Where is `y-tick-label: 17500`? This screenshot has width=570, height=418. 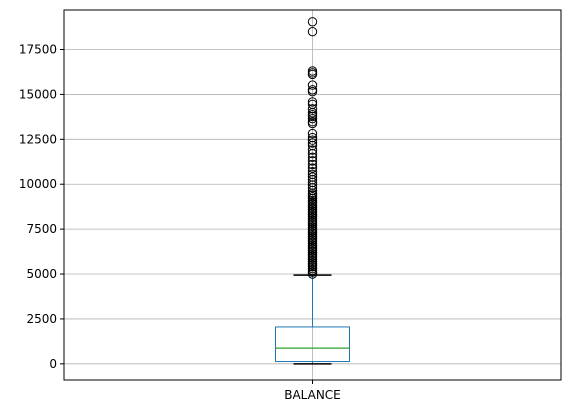 y-tick-label: 17500 is located at coordinates (38, 50).